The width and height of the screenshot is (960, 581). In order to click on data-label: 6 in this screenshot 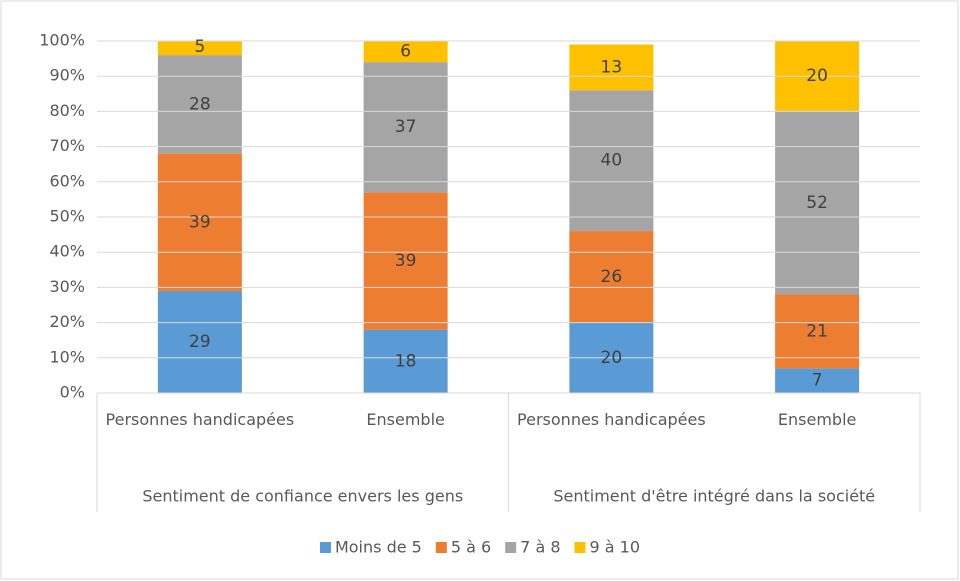, I will do `click(405, 52)`.